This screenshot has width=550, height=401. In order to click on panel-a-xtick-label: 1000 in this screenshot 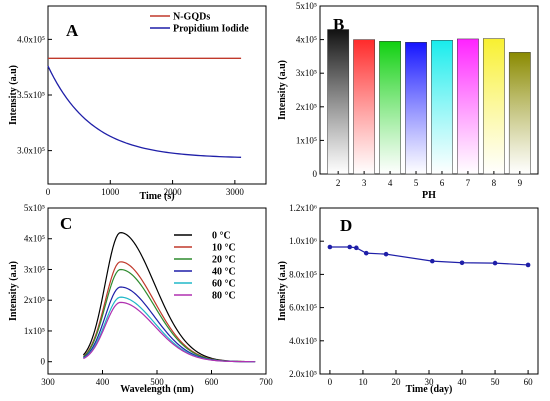, I will do `click(110, 192)`.